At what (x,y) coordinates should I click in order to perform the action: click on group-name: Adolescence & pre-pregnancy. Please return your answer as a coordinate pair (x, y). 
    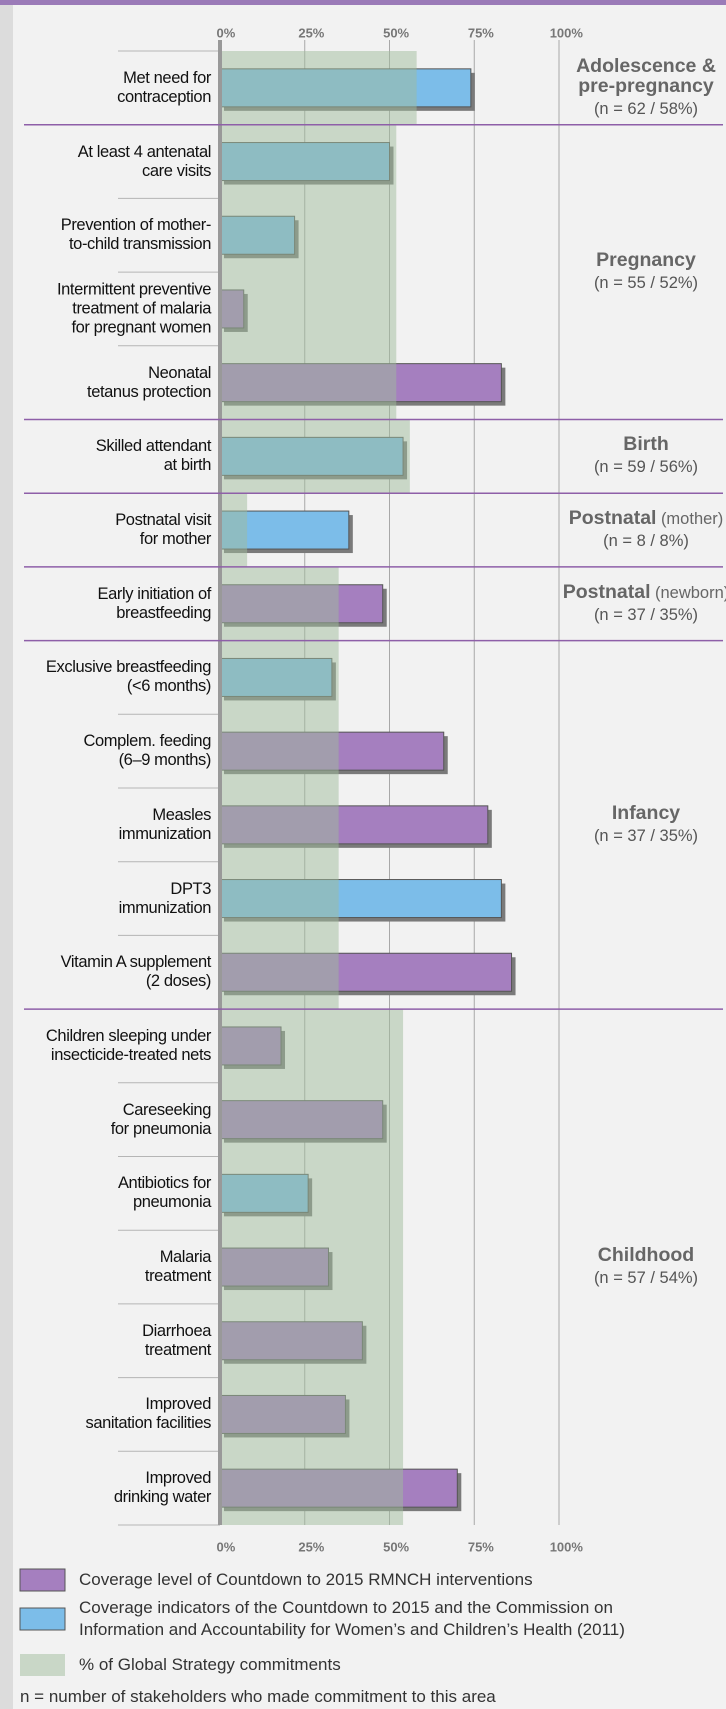
    Looking at the image, I should click on (646, 75).